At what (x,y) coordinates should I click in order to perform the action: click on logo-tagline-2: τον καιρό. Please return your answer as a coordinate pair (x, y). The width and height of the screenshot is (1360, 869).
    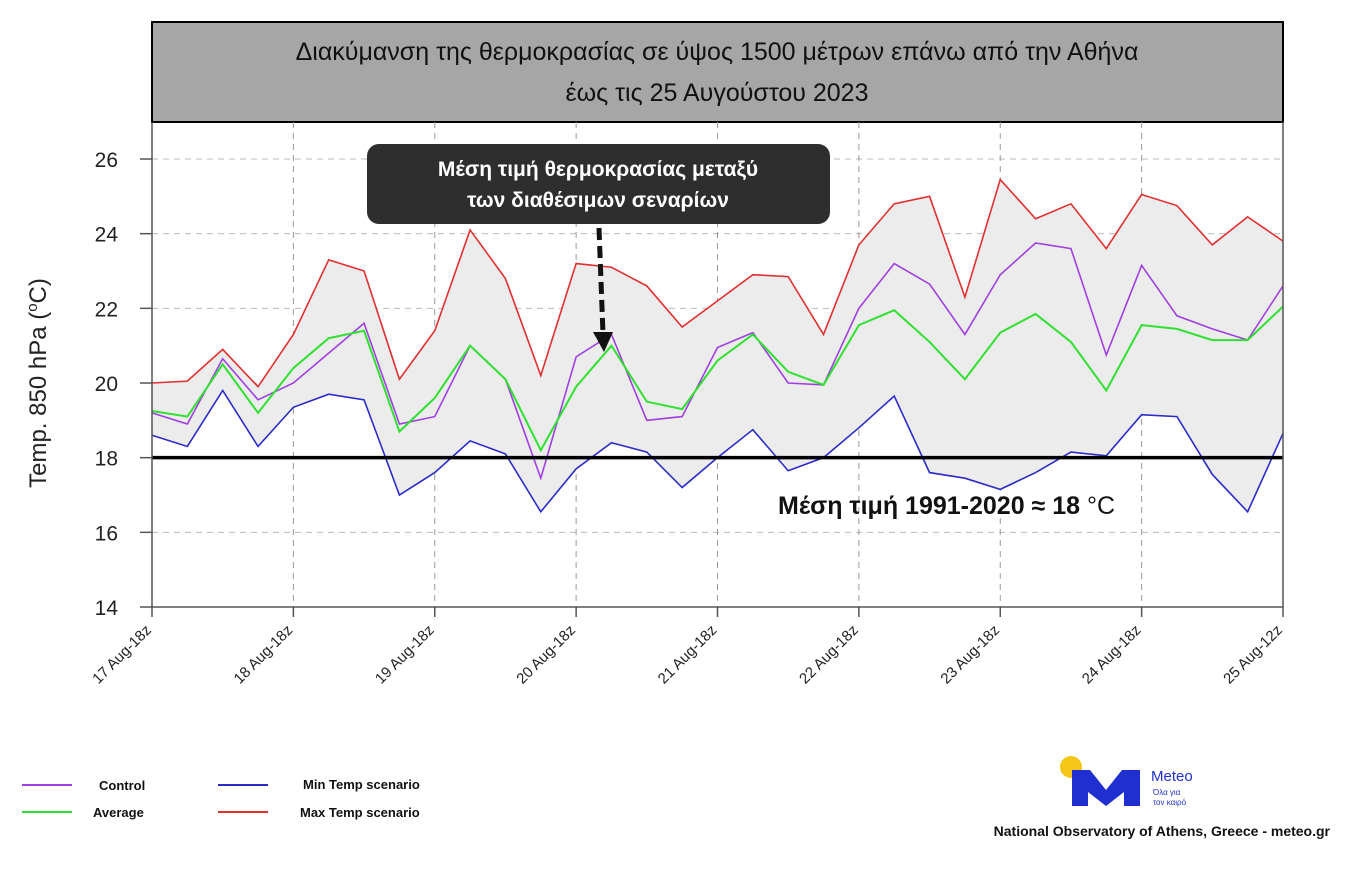
    Looking at the image, I should click on (1170, 802).